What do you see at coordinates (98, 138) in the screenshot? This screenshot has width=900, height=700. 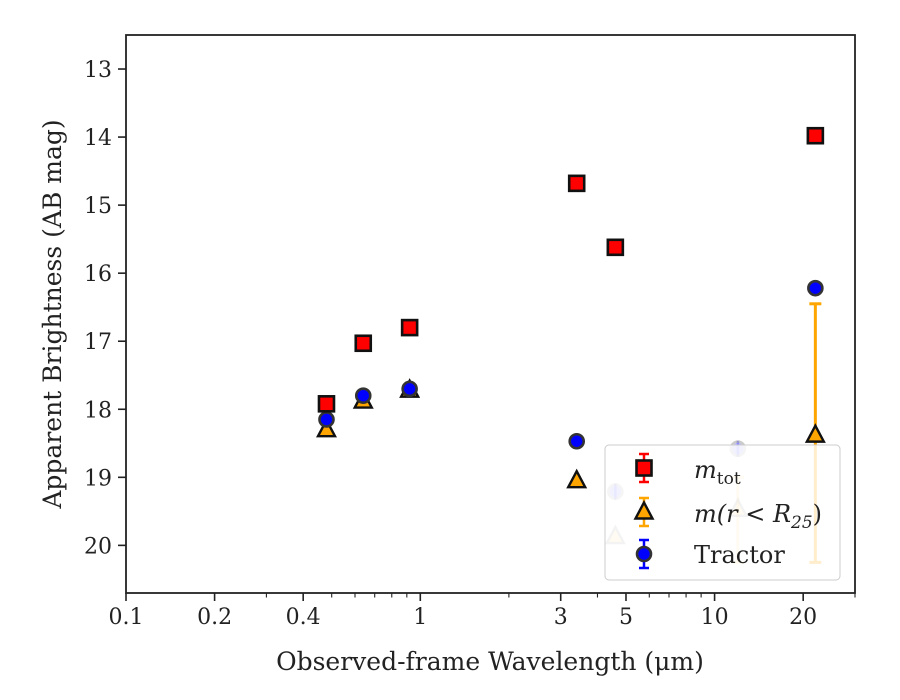 I see `y-tick-label: 14` at bounding box center [98, 138].